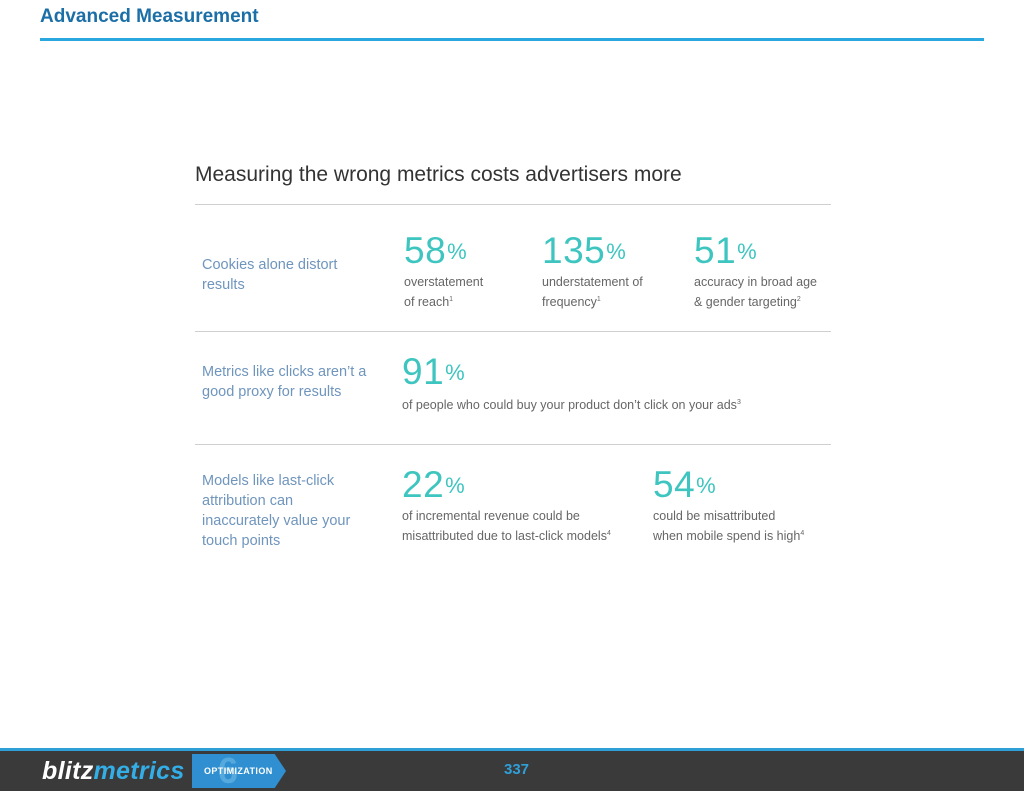  What do you see at coordinates (584, 250) in the screenshot?
I see `stat-value: 135%` at bounding box center [584, 250].